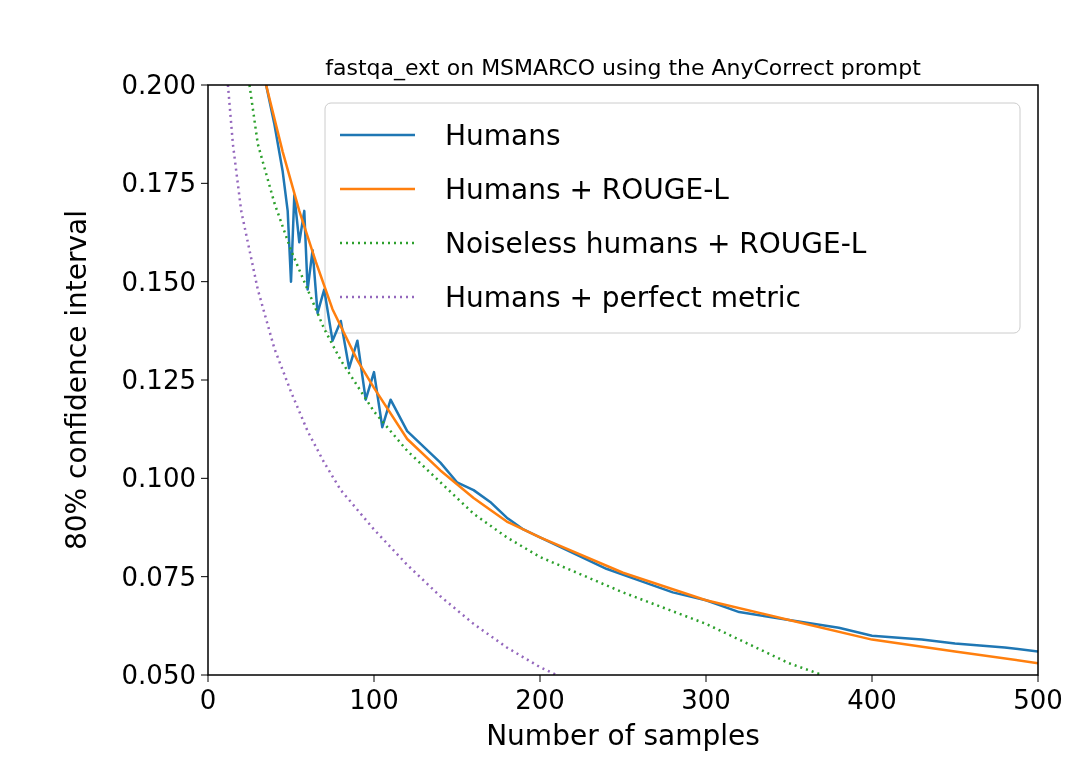 Image resolution: width=1087 pixels, height=763 pixels. Describe the element at coordinates (158, 183) in the screenshot. I see `y-tick-label: 0.175` at that location.